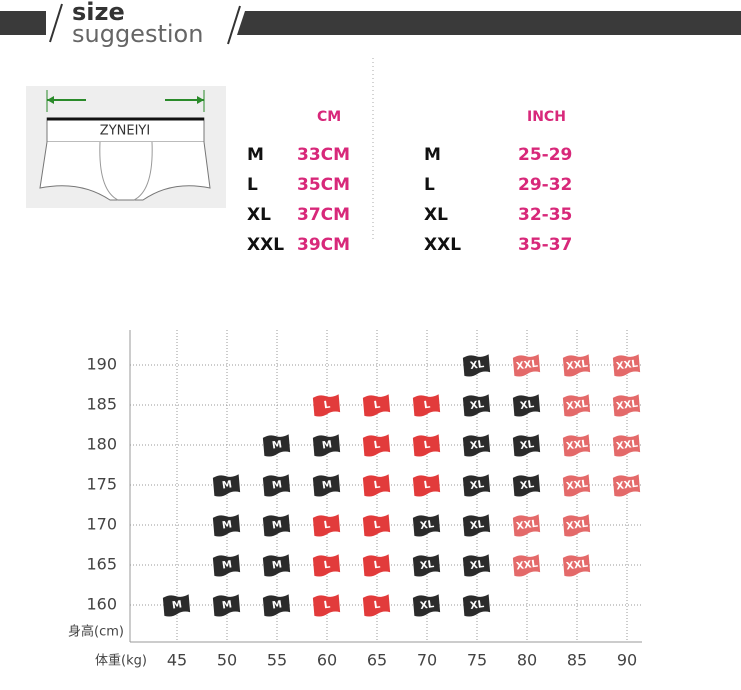  I want to click on x-tick-label: 90, so click(627, 660).